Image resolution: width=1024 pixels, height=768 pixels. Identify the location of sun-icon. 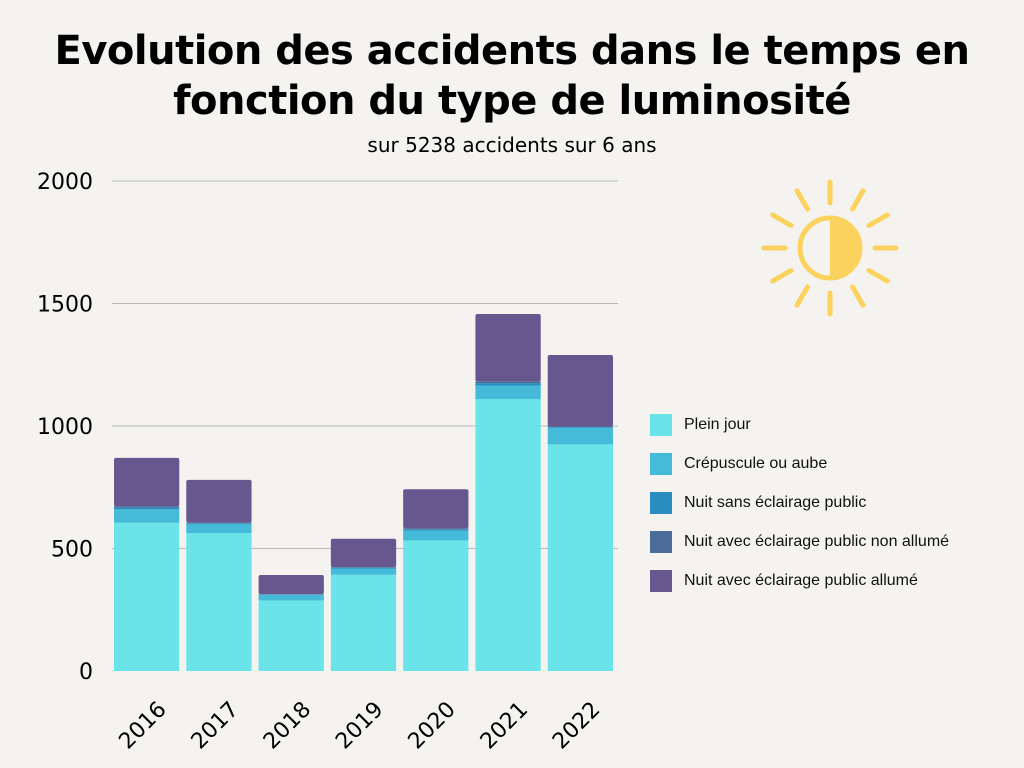
(830, 248).